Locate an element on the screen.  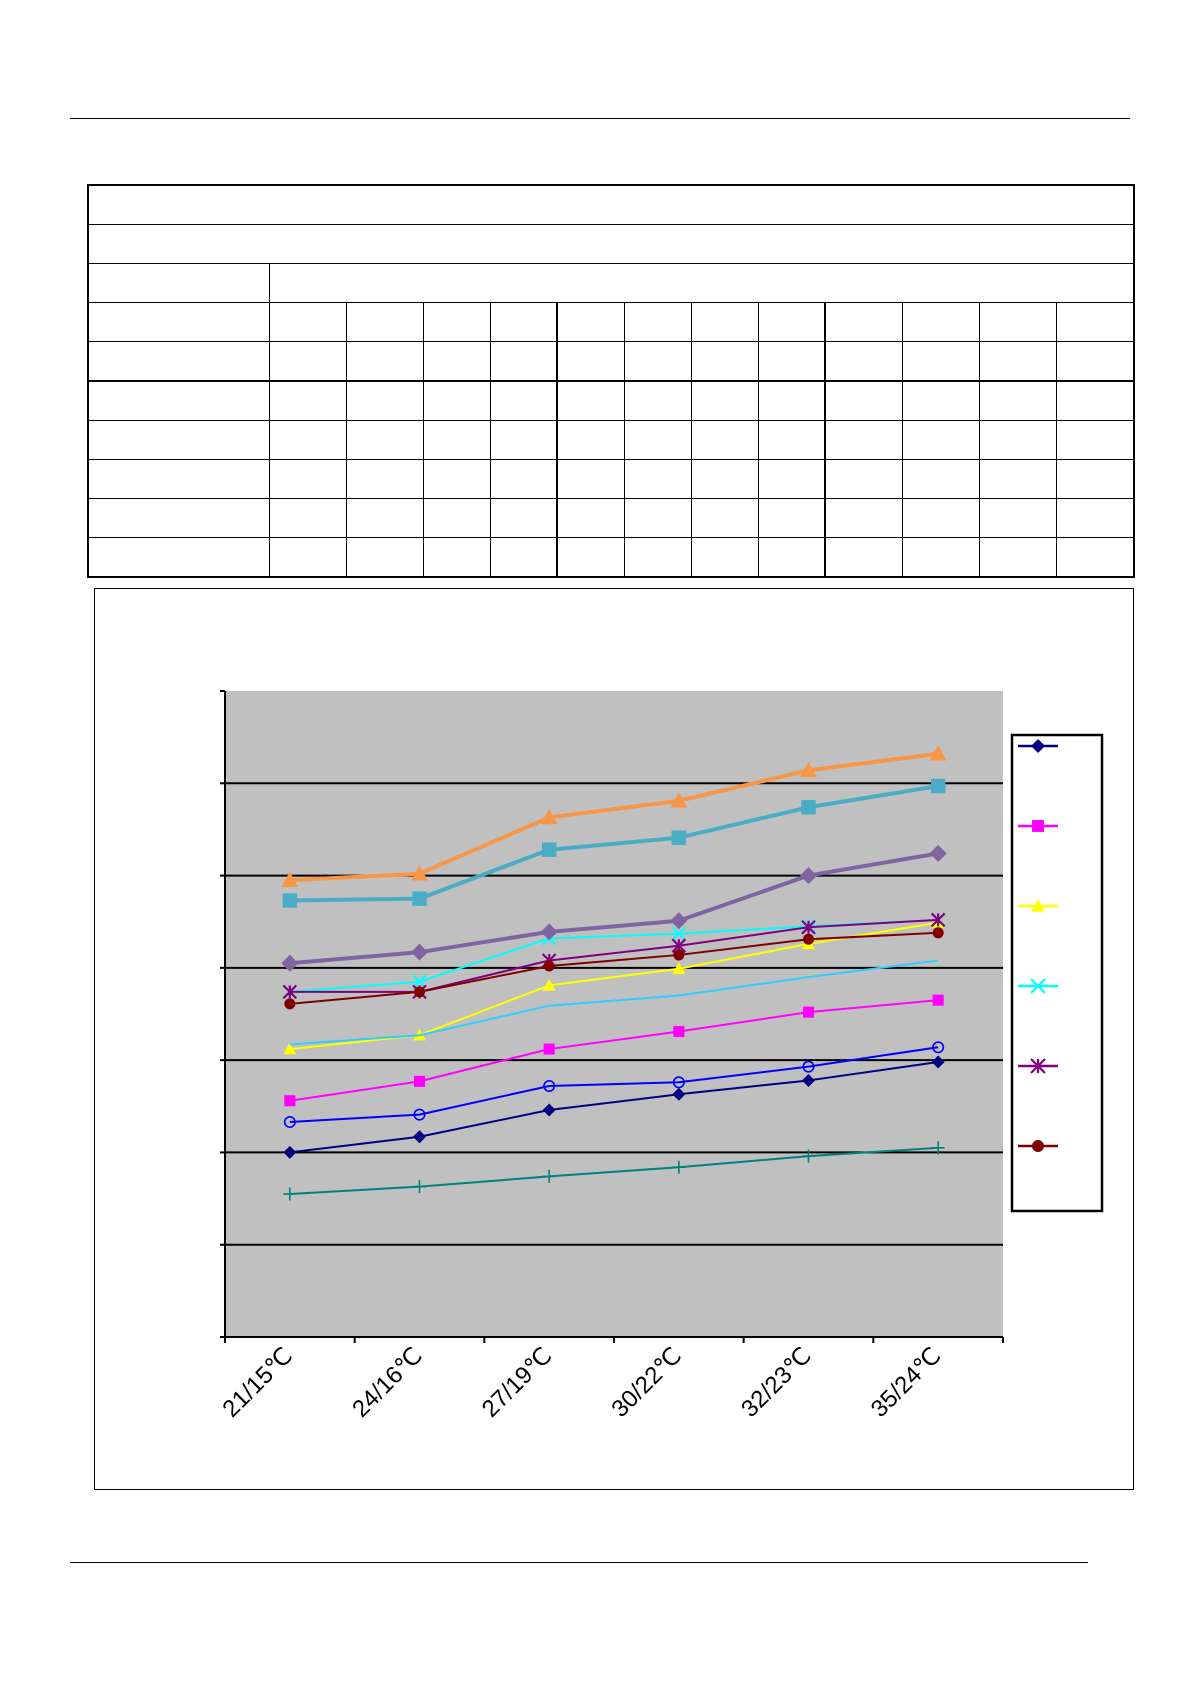
x-tick-label: 30/22℃ is located at coordinates (646, 1382).